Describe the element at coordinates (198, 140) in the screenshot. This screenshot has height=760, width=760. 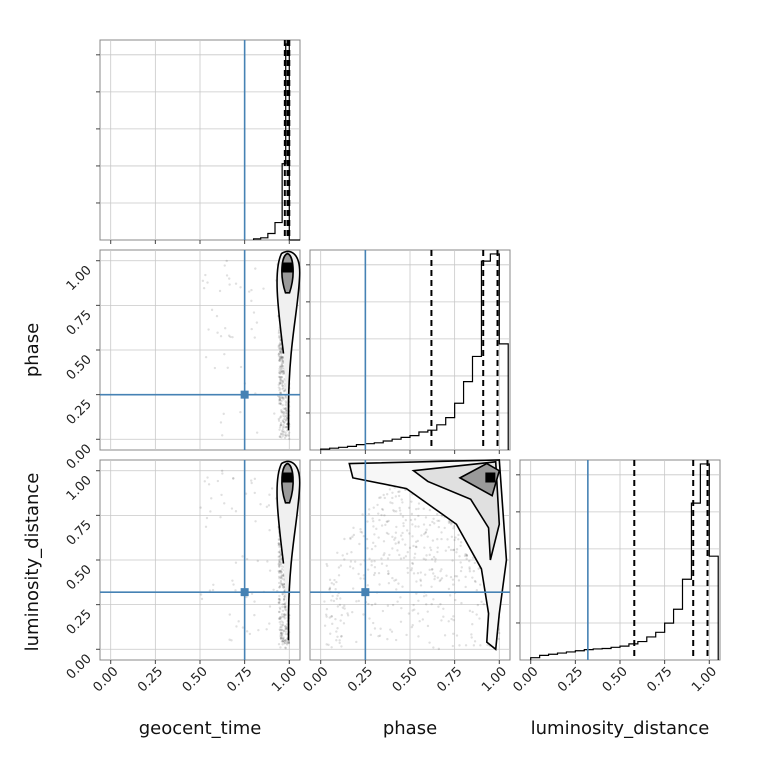
I see `histogram-geocent-time-panel` at that location.